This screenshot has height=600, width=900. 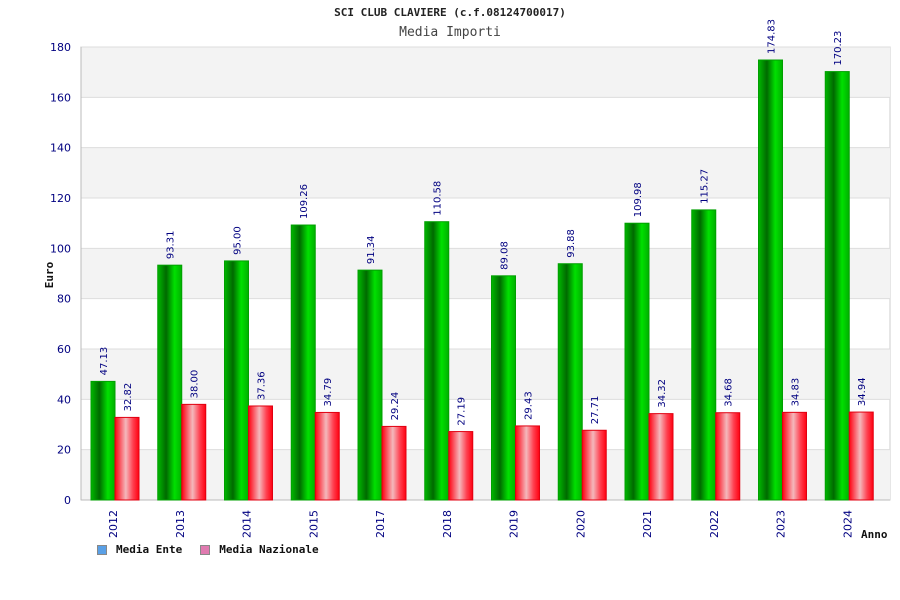 What do you see at coordinates (505, 255) in the screenshot?
I see `bar-value-label: 89.08` at bounding box center [505, 255].